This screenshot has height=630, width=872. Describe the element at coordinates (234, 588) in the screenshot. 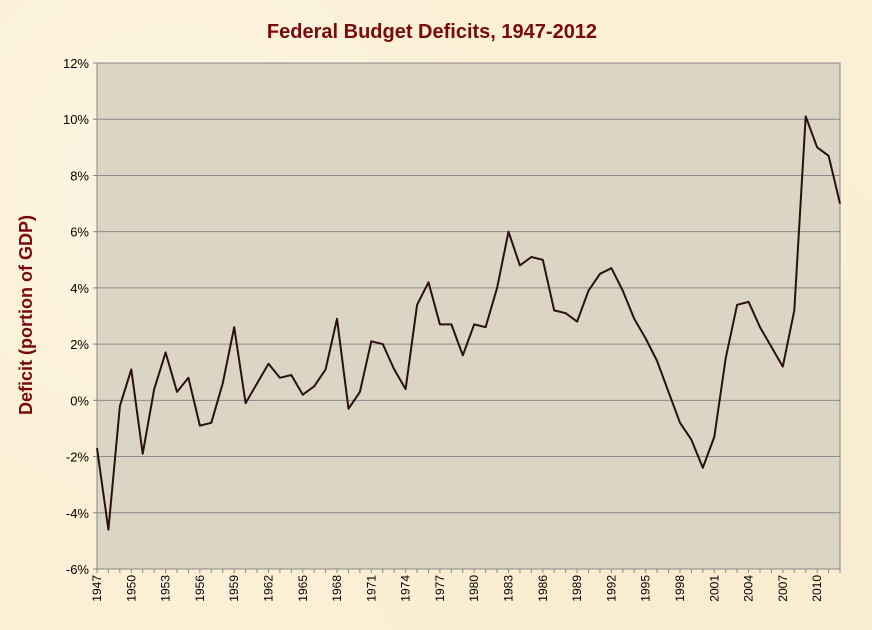

I see `x-tick-label: 1959` at that location.